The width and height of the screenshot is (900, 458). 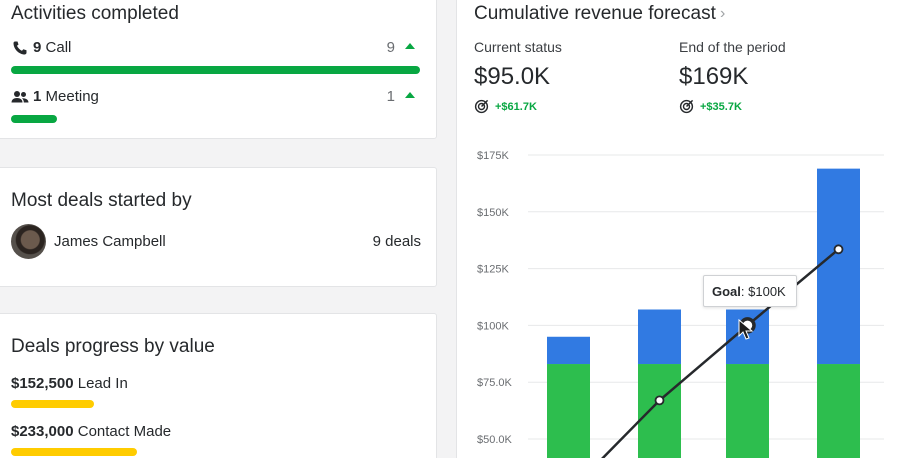 What do you see at coordinates (396, 241) in the screenshot?
I see `person-deal-count: 9 deals` at bounding box center [396, 241].